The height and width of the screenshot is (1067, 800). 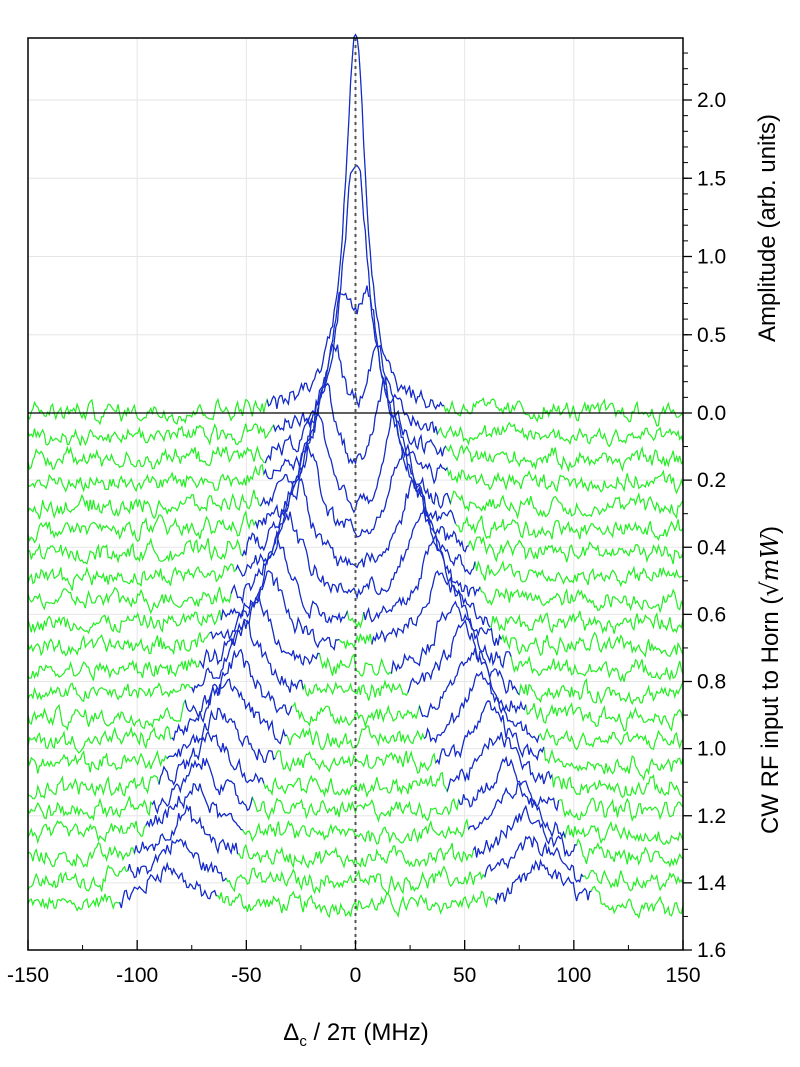 What do you see at coordinates (711, 257) in the screenshot?
I see `amp-tick-label: 1.0` at bounding box center [711, 257].